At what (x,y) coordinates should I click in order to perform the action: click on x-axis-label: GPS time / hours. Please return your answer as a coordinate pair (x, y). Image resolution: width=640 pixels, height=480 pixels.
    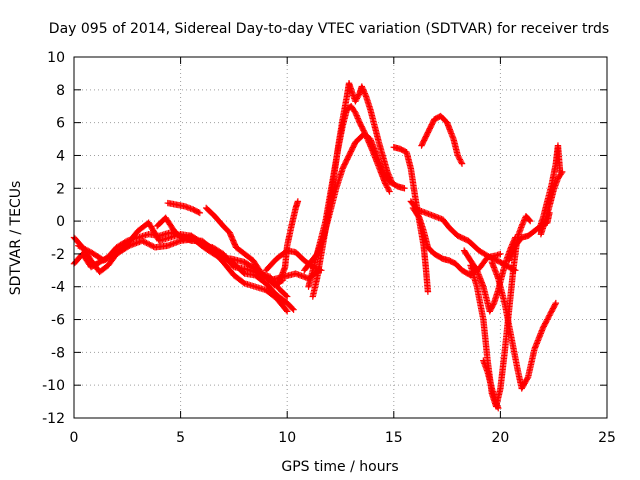
    Looking at the image, I should click on (339, 467).